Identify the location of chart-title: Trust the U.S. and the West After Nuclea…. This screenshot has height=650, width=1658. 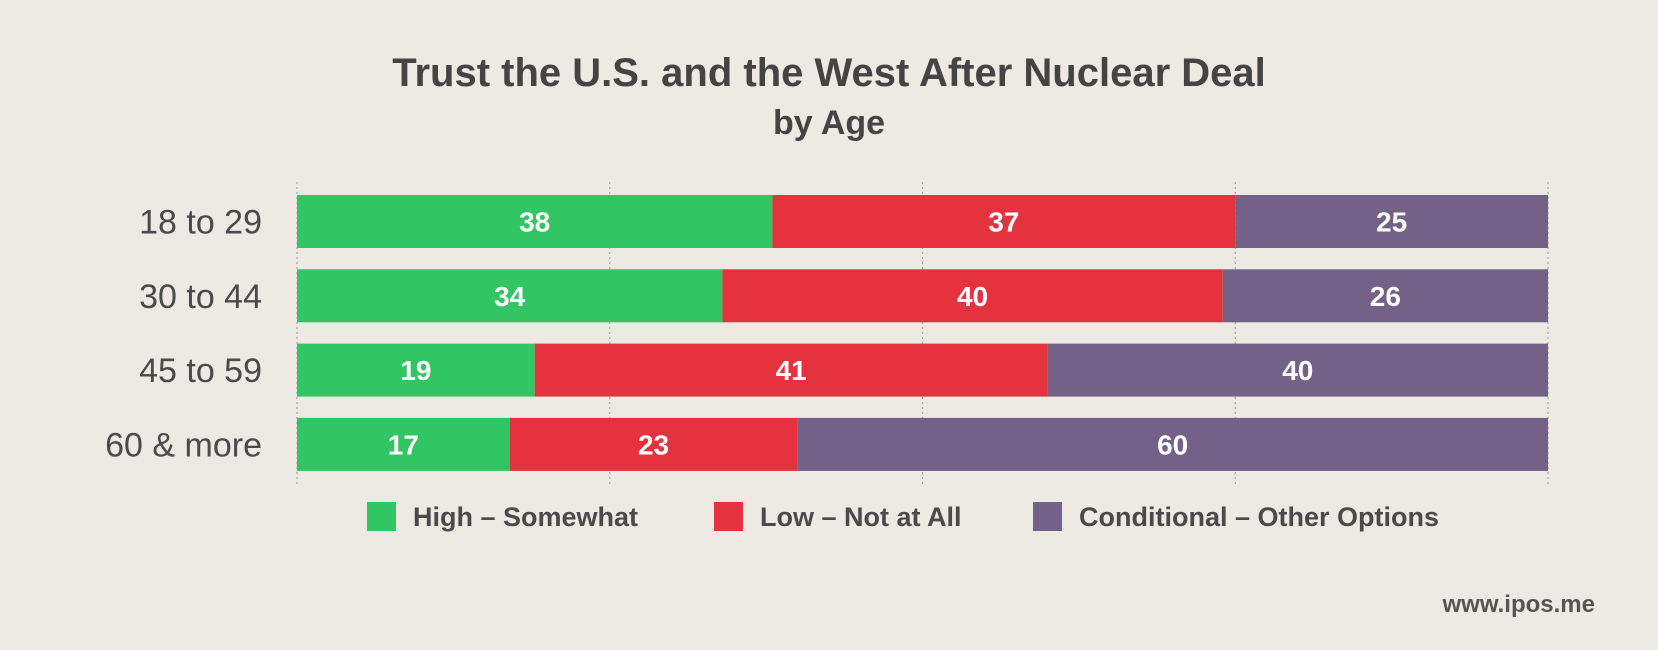
(829, 73).